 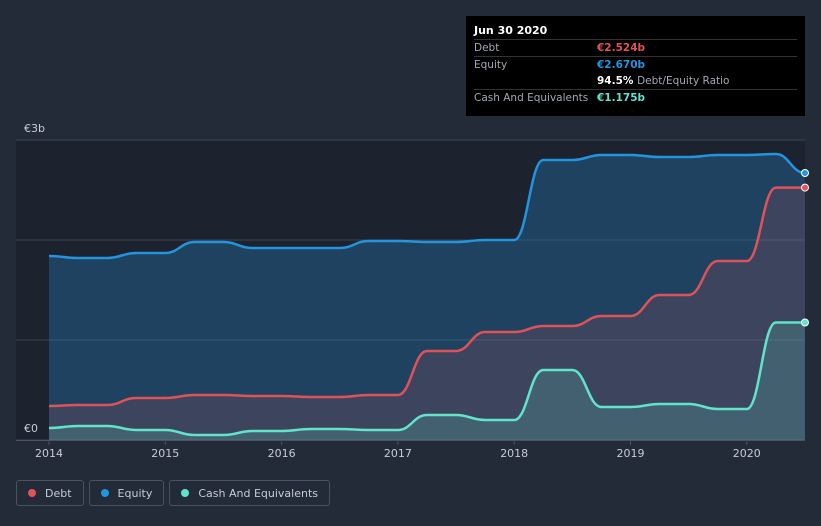 I want to click on endpoint-debt, so click(x=805, y=187).